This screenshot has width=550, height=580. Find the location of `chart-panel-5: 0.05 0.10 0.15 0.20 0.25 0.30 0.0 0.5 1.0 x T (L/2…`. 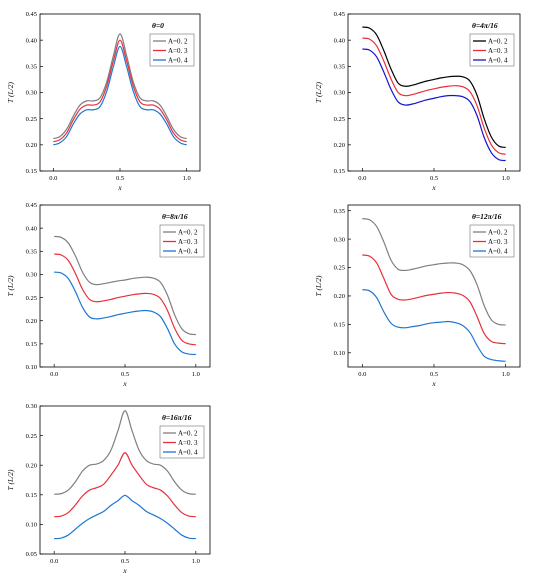

chart-panel-5: 0.05 0.10 0.15 0.20 0.25 0.30 0.0 0.5 1.0 x T (L/2… is located at coordinates (108, 489).